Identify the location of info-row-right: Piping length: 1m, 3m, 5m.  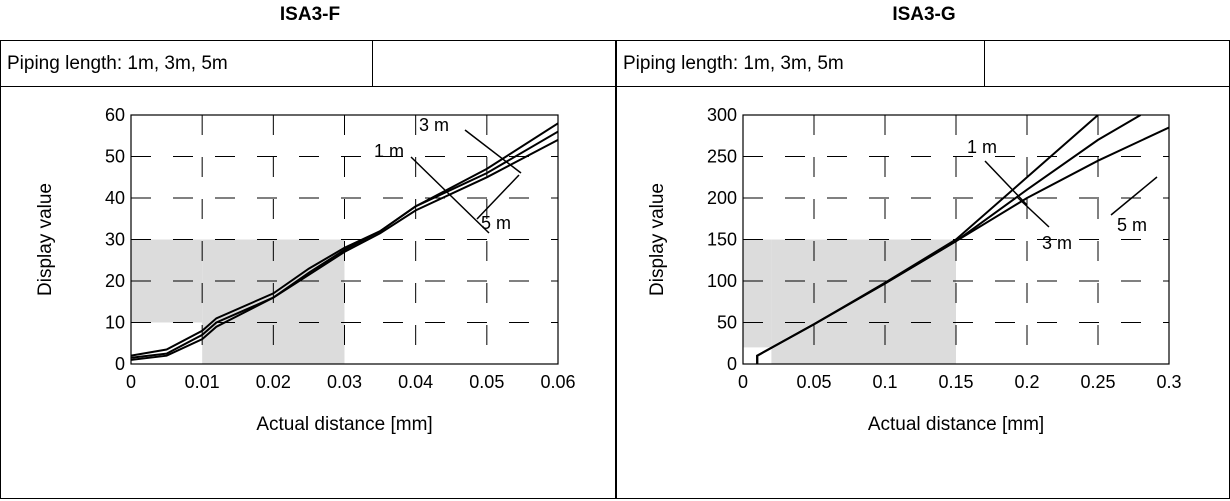
(923, 64).